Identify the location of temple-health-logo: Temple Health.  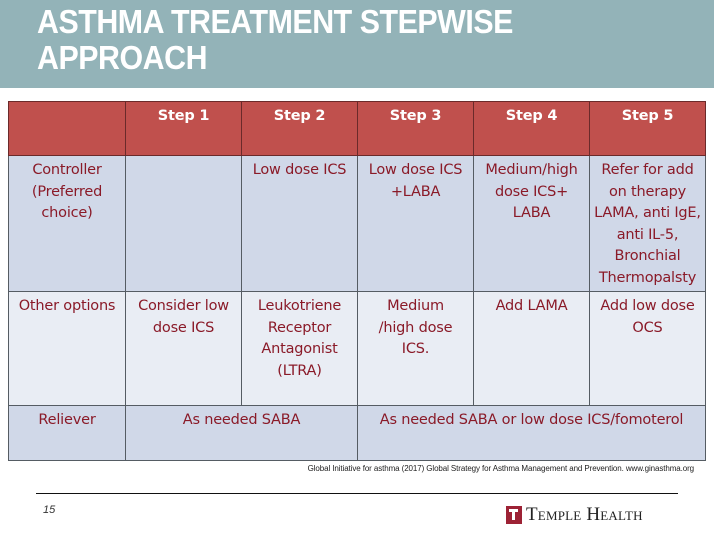
(574, 515).